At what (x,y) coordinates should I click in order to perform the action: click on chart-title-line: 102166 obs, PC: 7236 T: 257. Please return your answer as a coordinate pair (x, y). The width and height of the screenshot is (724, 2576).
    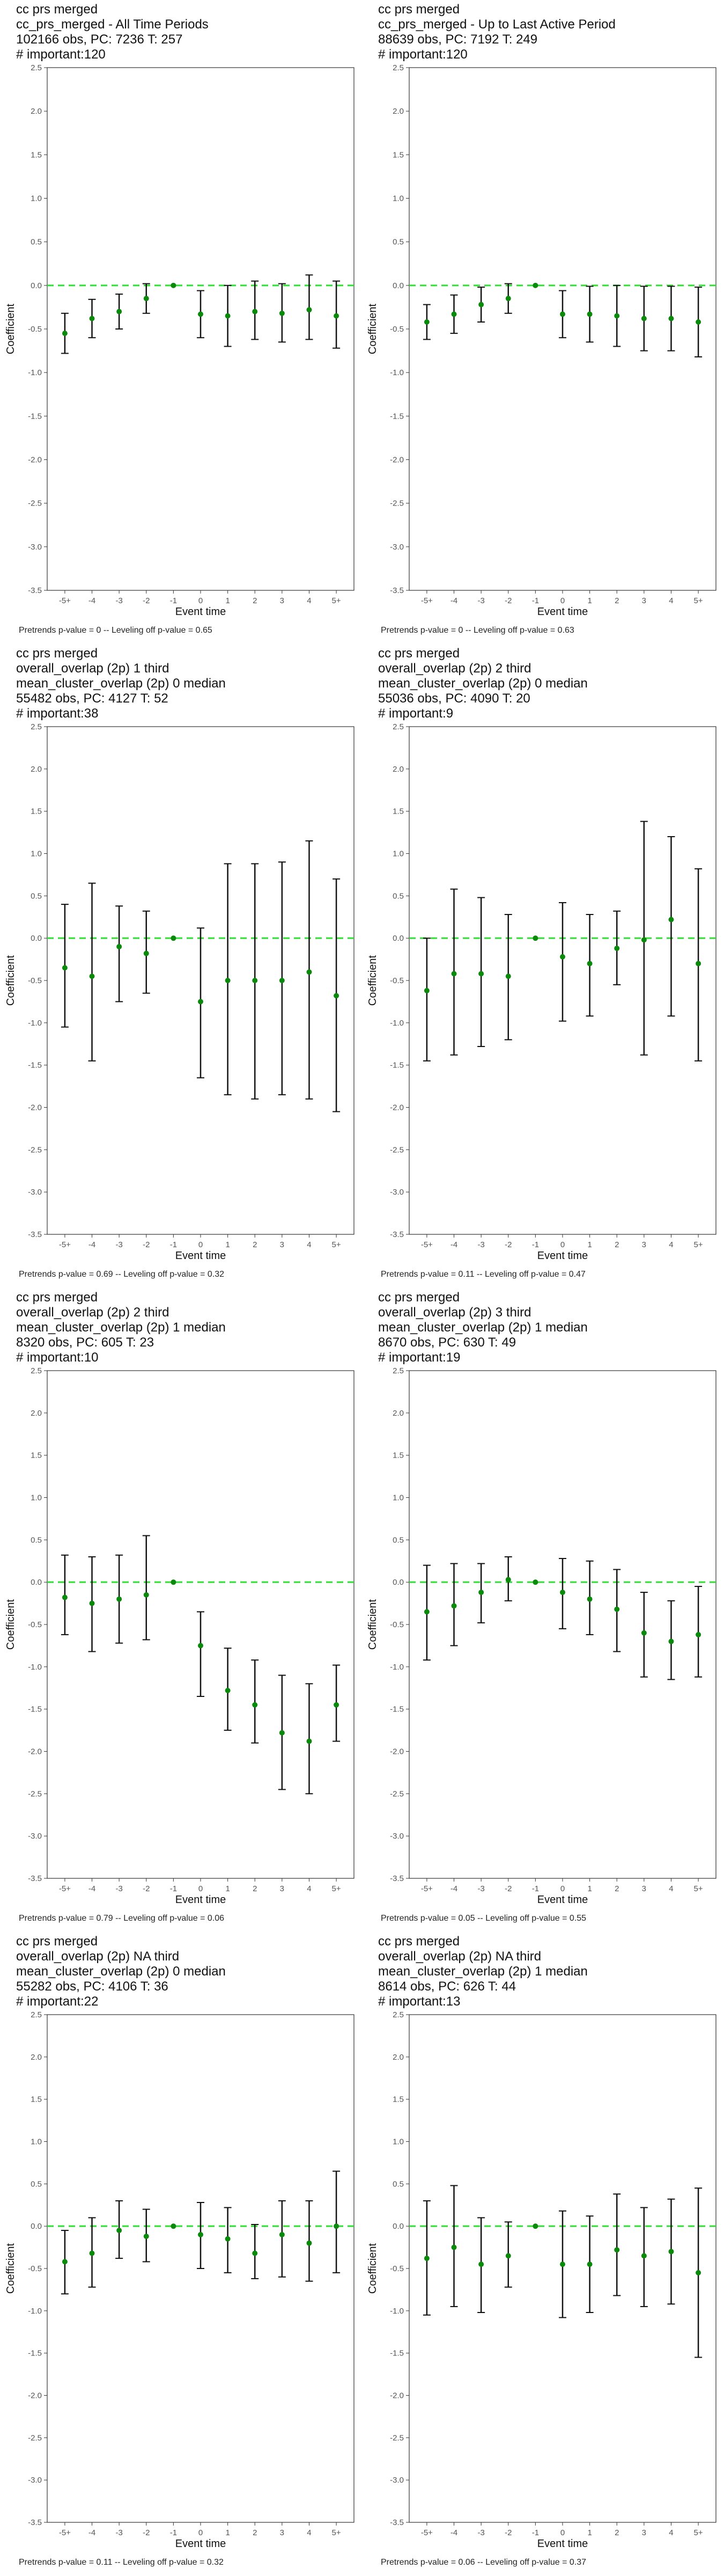
    Looking at the image, I should click on (99, 39).